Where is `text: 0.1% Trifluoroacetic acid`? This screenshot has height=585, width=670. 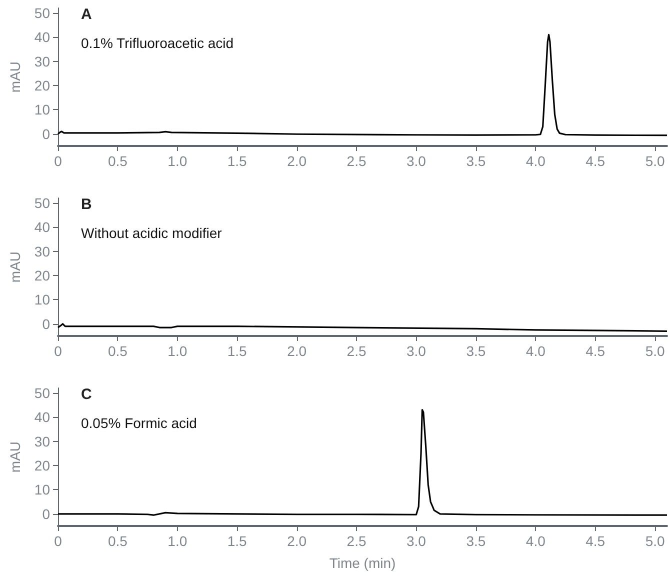 text: 0.1% Trifluoroacetic acid is located at coordinates (157, 43).